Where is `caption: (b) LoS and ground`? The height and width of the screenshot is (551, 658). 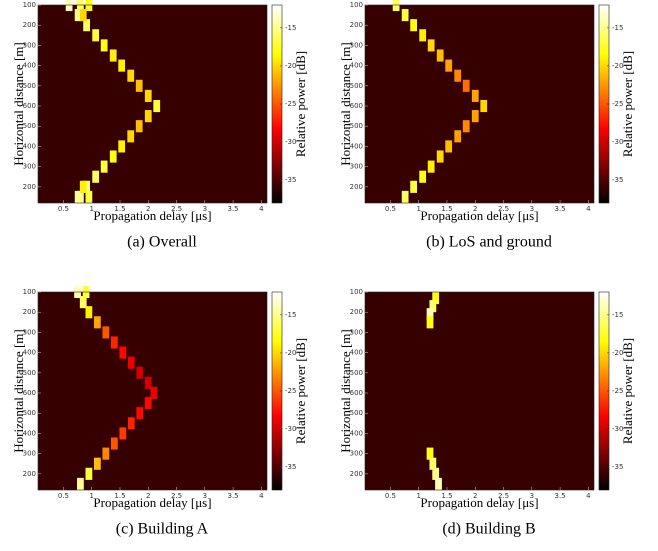 caption: (b) LoS and ground is located at coordinates (489, 242).